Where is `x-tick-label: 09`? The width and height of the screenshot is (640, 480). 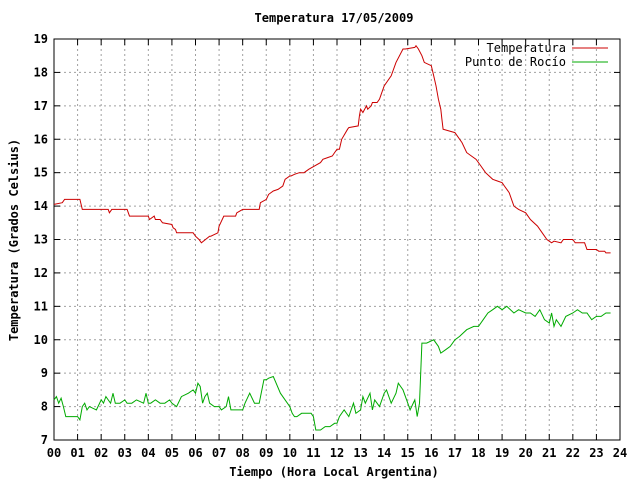
x-tick-label: 09 is located at coordinates (266, 453).